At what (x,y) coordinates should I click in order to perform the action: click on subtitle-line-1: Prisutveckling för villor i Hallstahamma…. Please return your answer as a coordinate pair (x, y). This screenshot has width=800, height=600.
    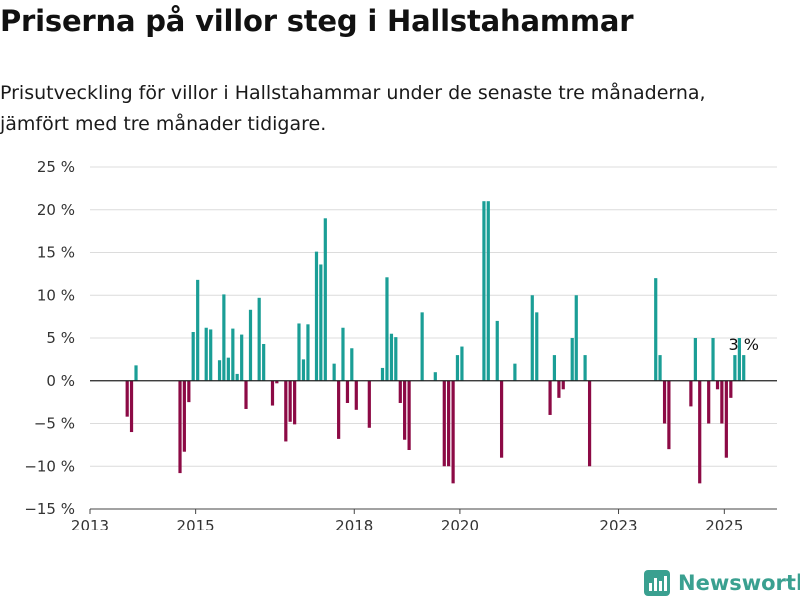
    Looking at the image, I should click on (353, 93).